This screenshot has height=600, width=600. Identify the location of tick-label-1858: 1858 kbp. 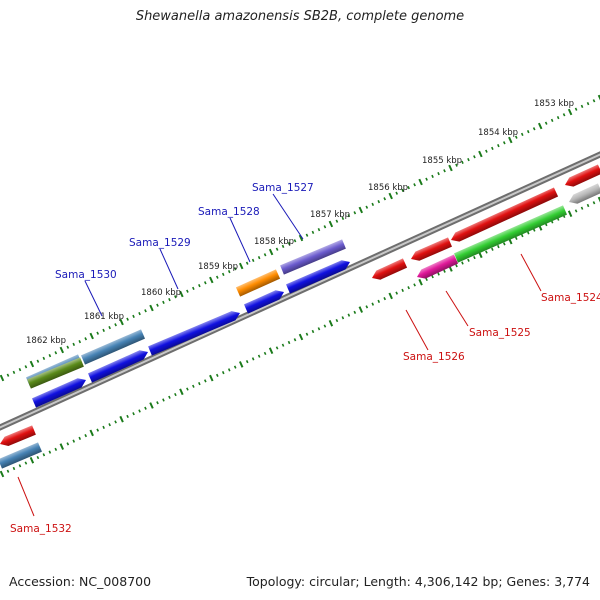
(274, 242).